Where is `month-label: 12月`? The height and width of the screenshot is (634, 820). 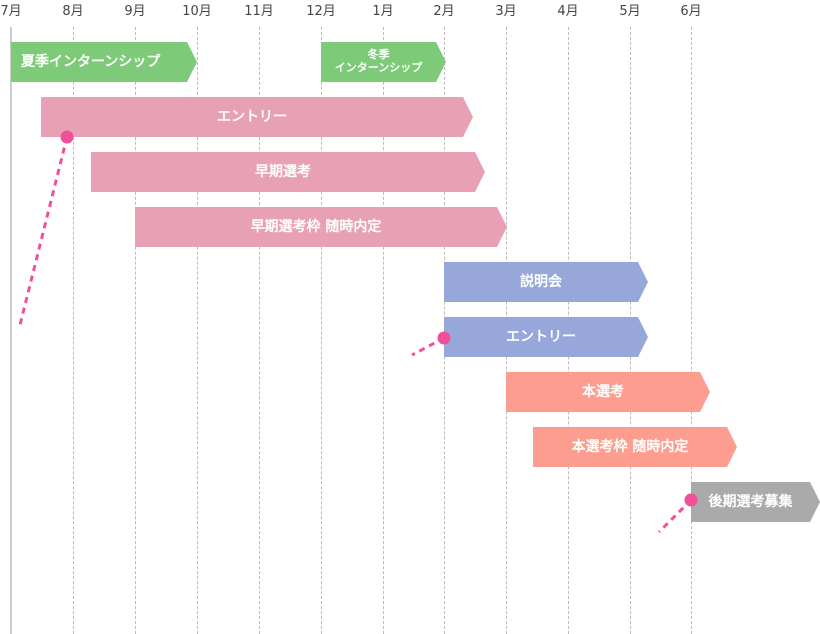
month-label: 12月 is located at coordinates (321, 11).